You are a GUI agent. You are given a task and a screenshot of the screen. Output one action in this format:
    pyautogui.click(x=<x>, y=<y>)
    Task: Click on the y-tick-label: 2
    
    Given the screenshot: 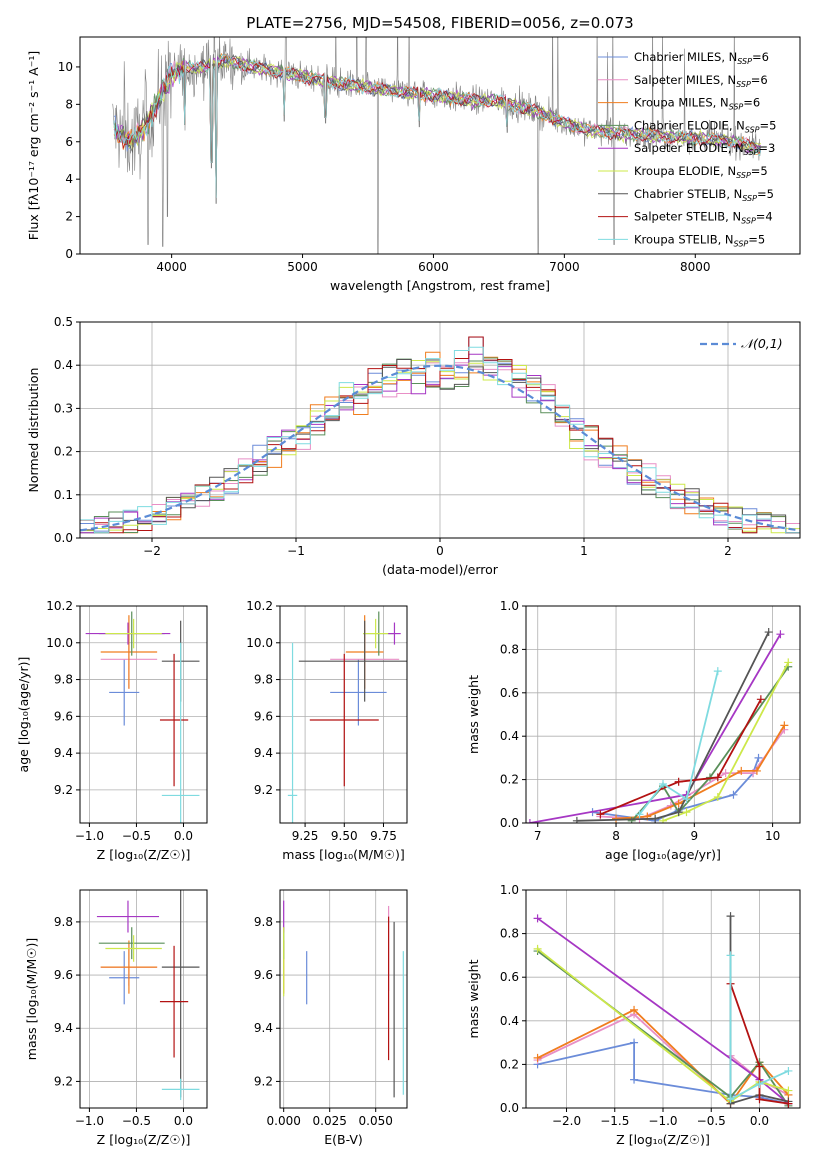 What is the action you would take?
    pyautogui.click(x=69, y=217)
    